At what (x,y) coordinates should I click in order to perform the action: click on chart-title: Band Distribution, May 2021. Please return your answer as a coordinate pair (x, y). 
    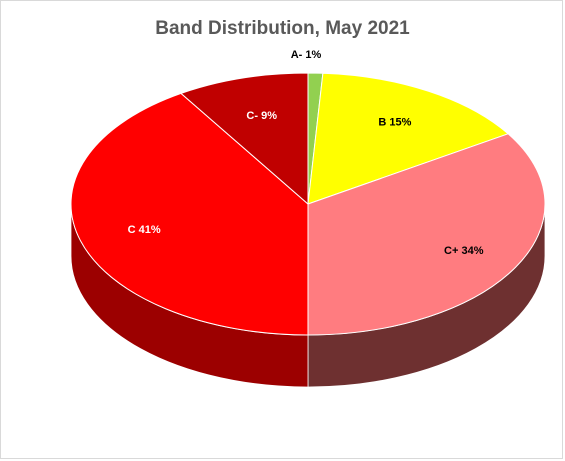
    Looking at the image, I should click on (282, 28).